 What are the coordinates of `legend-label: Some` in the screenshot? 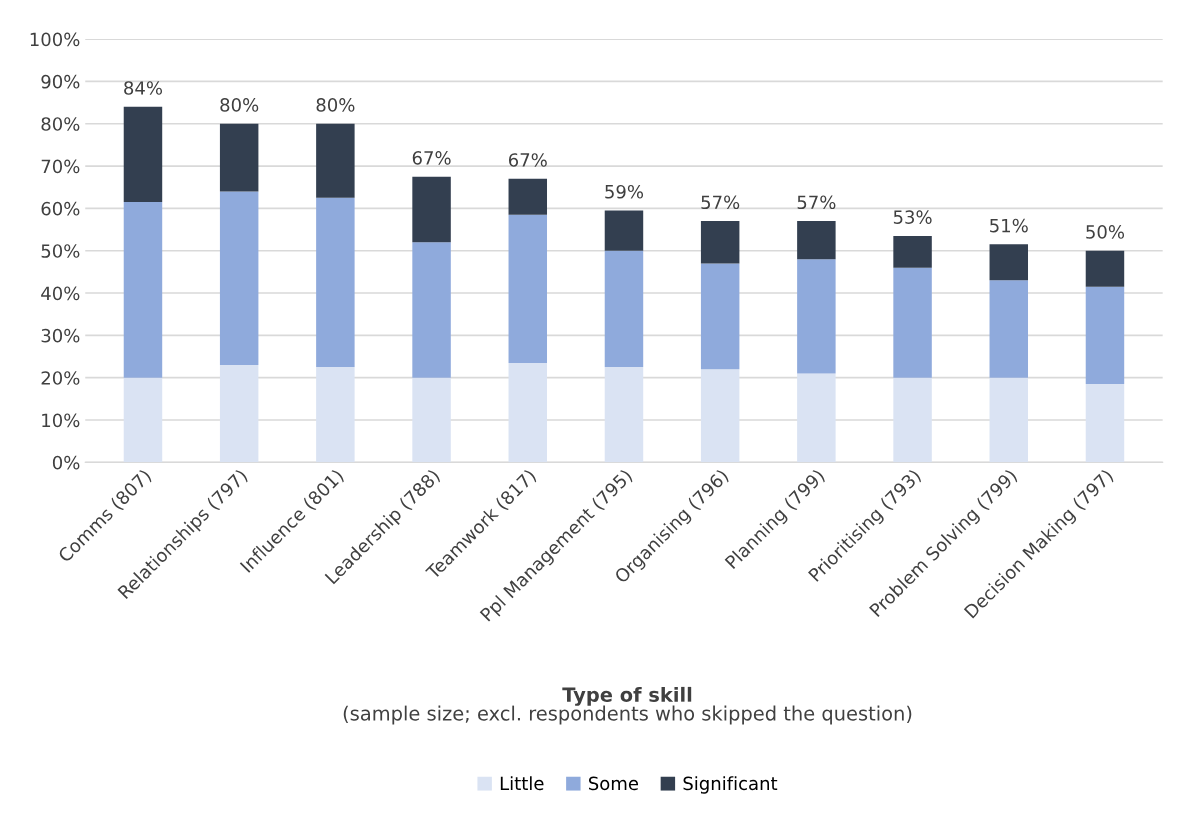 It's located at (613, 783).